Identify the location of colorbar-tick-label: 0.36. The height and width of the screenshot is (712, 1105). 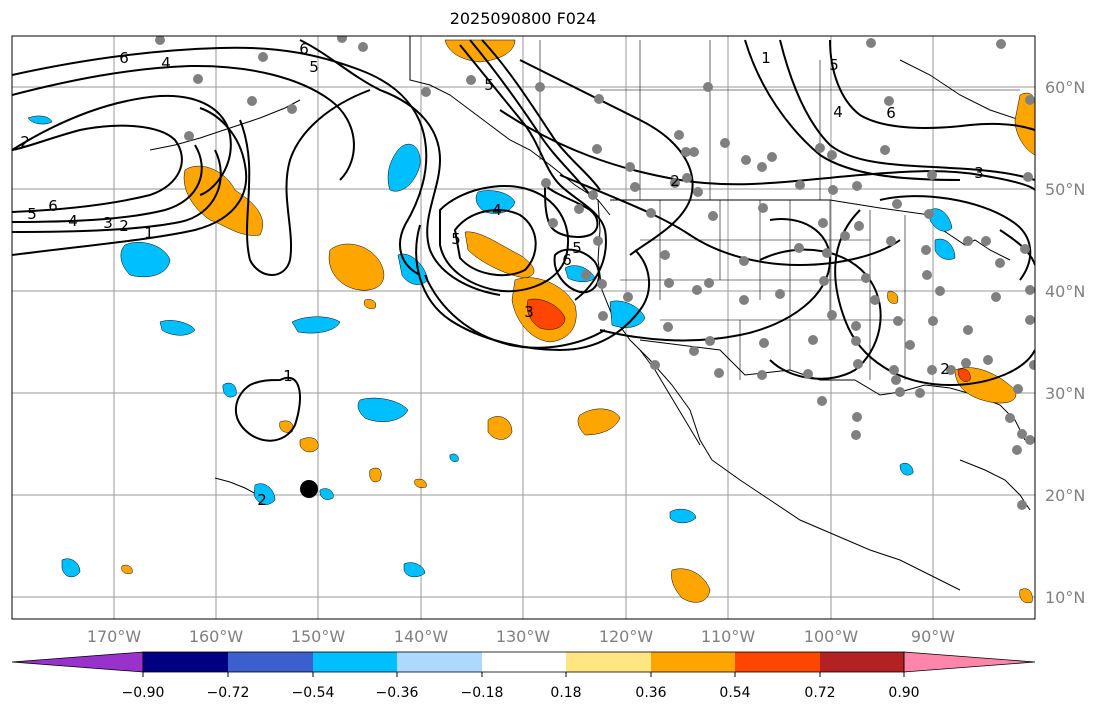
(650, 693).